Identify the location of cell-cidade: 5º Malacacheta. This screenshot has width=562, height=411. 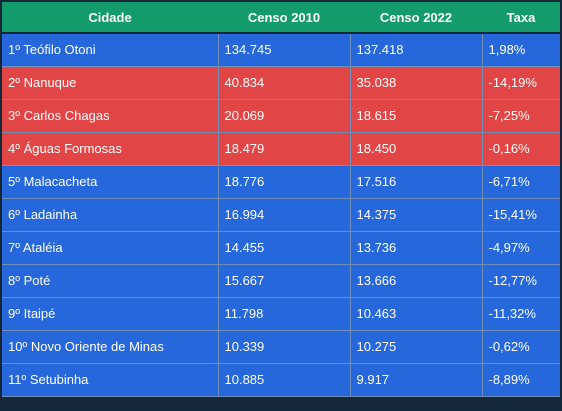
(110, 181).